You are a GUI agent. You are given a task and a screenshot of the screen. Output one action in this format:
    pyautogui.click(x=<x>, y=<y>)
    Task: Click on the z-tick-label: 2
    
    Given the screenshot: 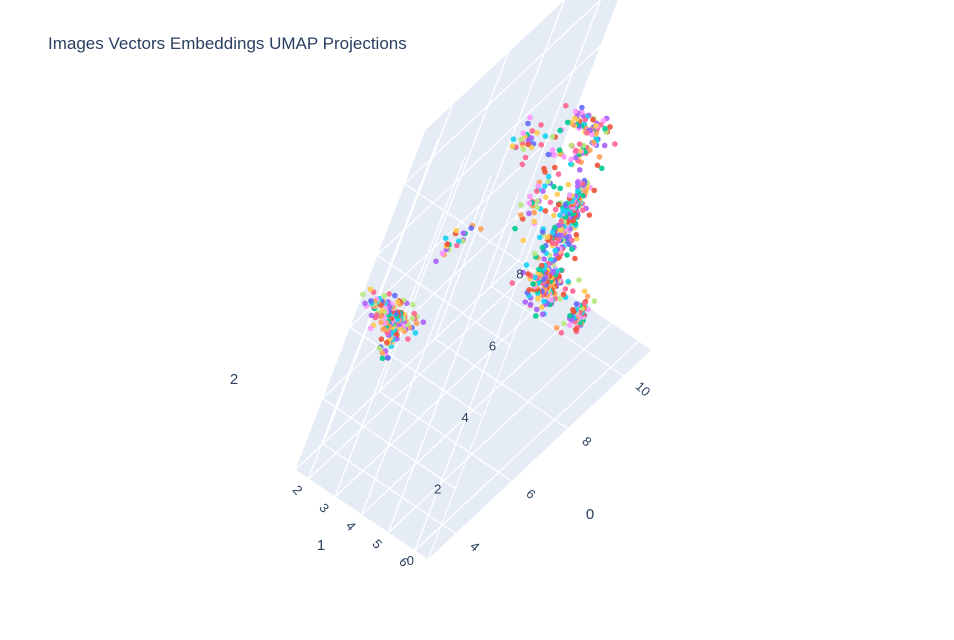 What is the action you would take?
    pyautogui.click(x=437, y=488)
    